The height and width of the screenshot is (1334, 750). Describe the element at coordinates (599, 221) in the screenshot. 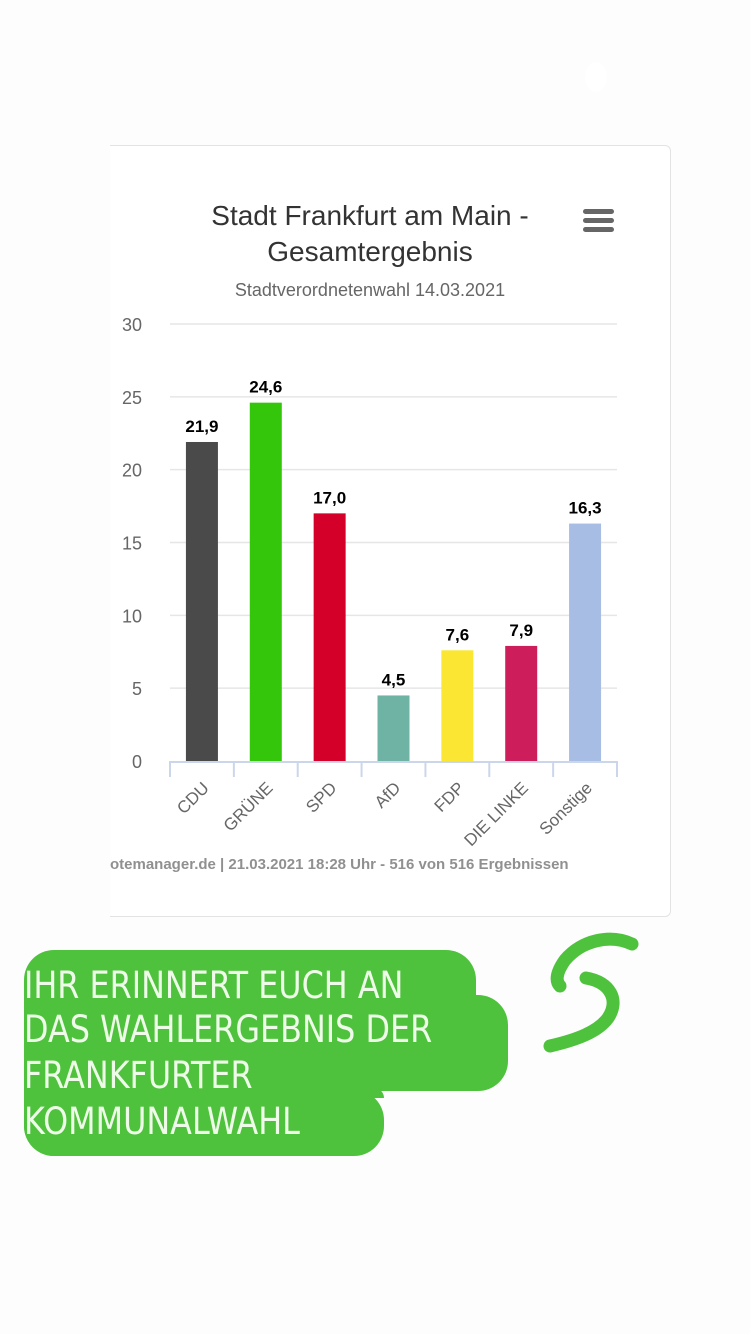

I see `hamburger-menu-icon` at that location.